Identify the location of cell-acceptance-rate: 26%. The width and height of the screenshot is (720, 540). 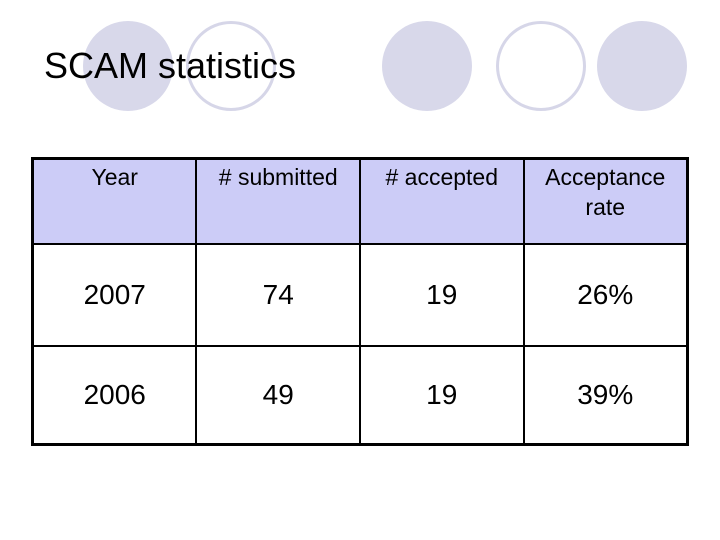
(605, 295).